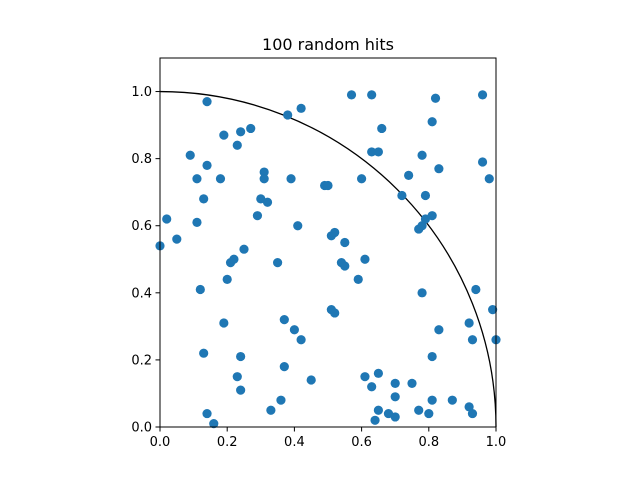 The image size is (640, 480). What do you see at coordinates (361, 442) in the screenshot?
I see `x-tick-label: 0.6` at bounding box center [361, 442].